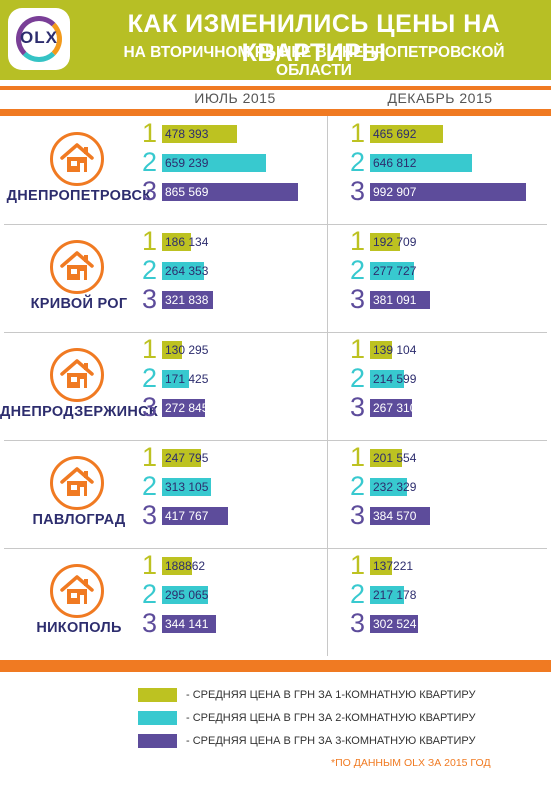 The height and width of the screenshot is (800, 551). Describe the element at coordinates (79, 196) in the screenshot. I see `city-name: ДНЕПРОПЕТРОВСК` at that location.